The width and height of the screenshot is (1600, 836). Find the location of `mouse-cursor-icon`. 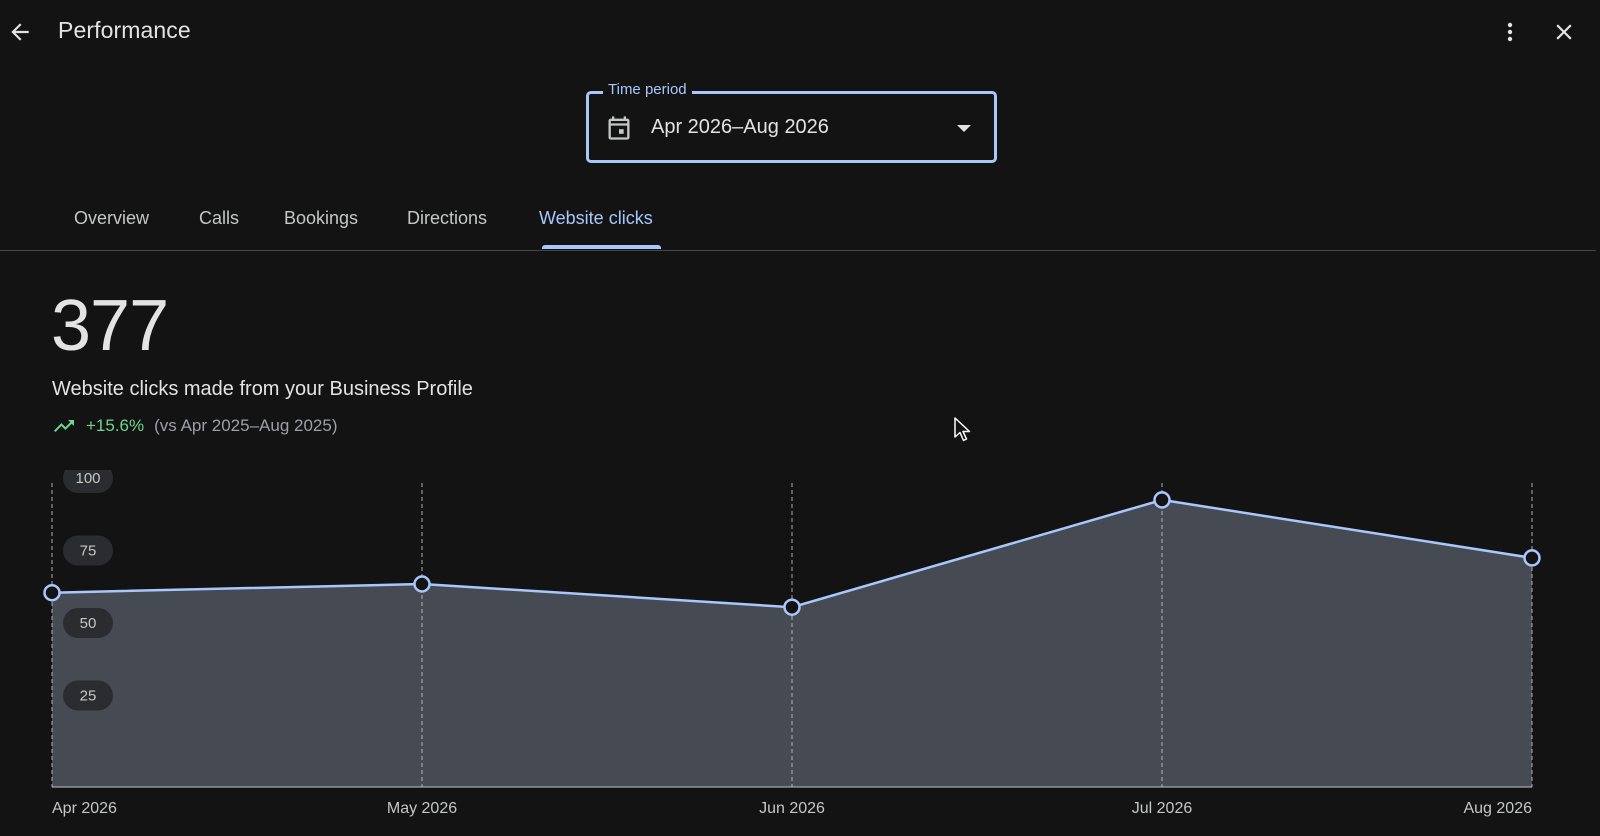

mouse-cursor-icon is located at coordinates (962, 429).